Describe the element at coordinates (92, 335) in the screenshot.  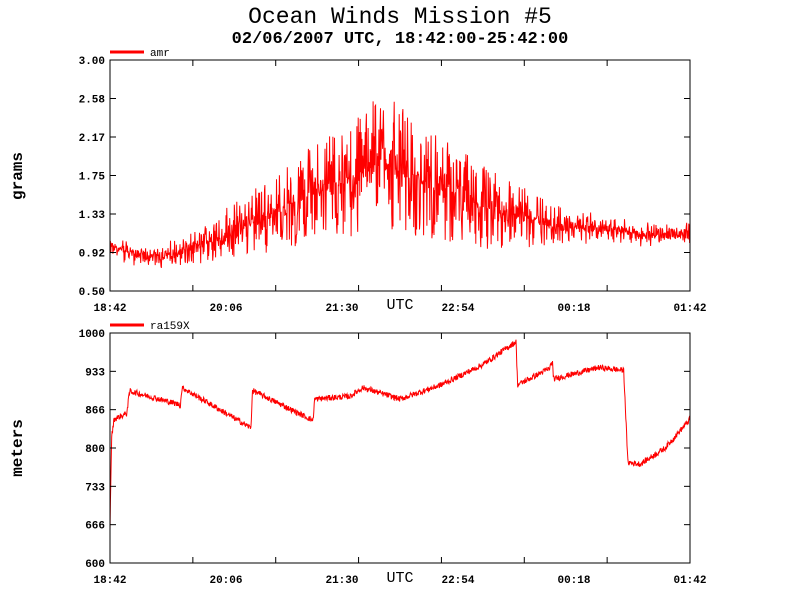
I see `y-tick-label: 1000` at that location.